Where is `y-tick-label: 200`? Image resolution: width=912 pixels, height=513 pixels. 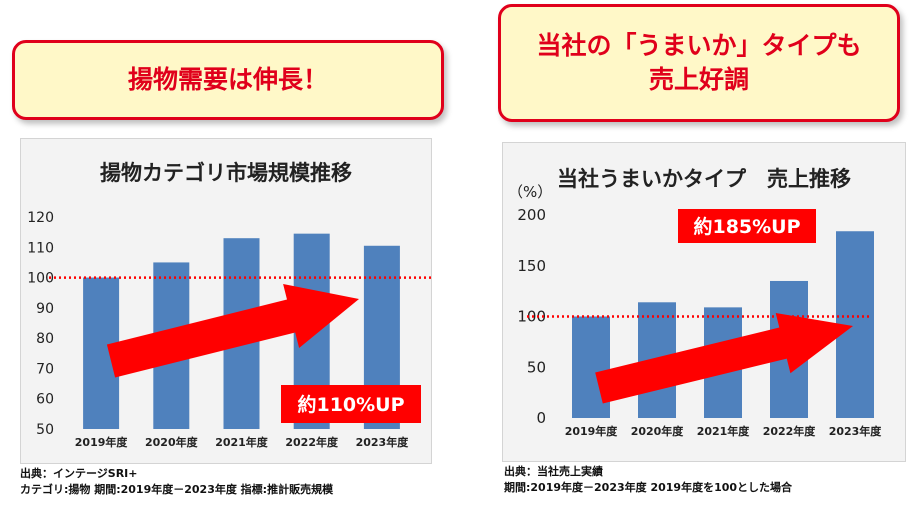 y-tick-label: 200 is located at coordinates (531, 215).